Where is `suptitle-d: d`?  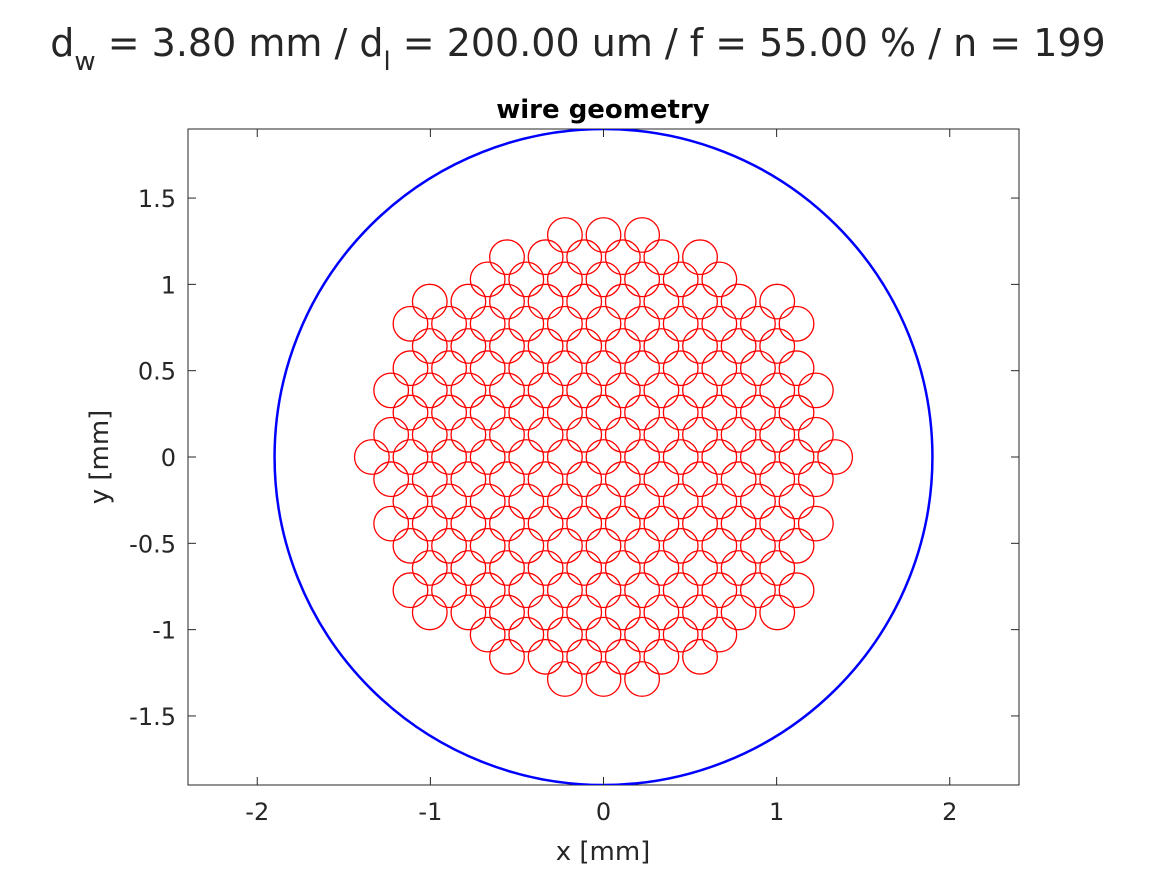
suptitle-d: d is located at coordinates (62, 43).